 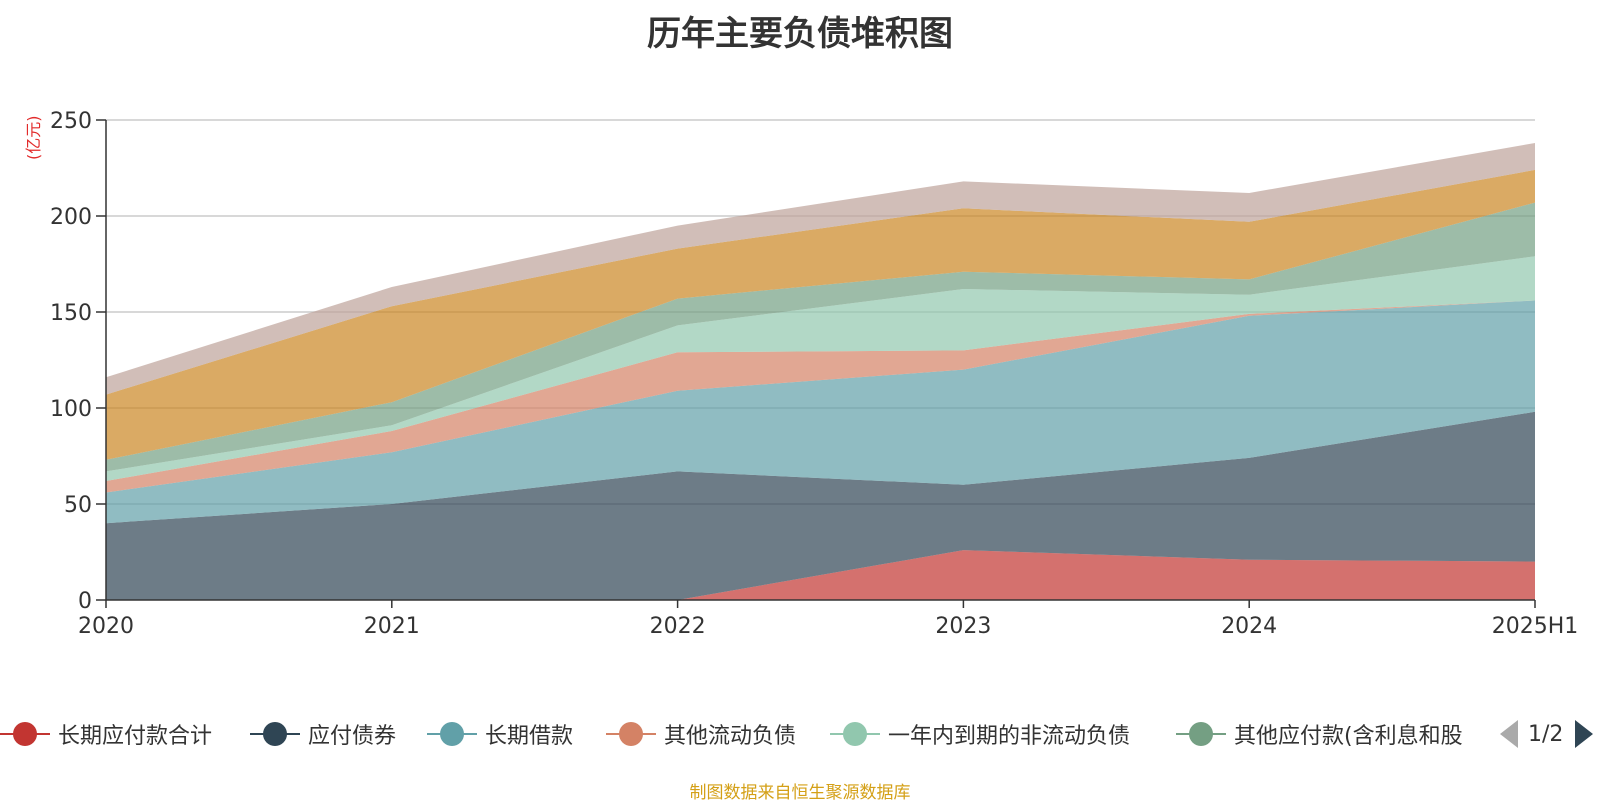 I want to click on legend-item: 其他应付款(含利息和股, so click(x=1319, y=734).